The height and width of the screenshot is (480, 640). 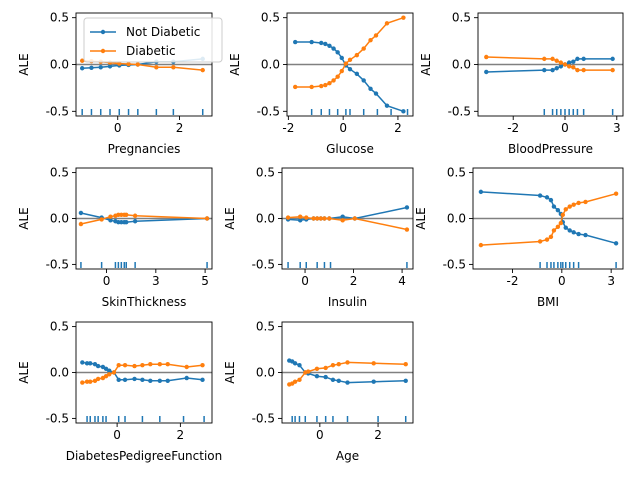 What do you see at coordinates (144, 456) in the screenshot?
I see `x-axis-label: DiabetesPedigreeFunction` at bounding box center [144, 456].